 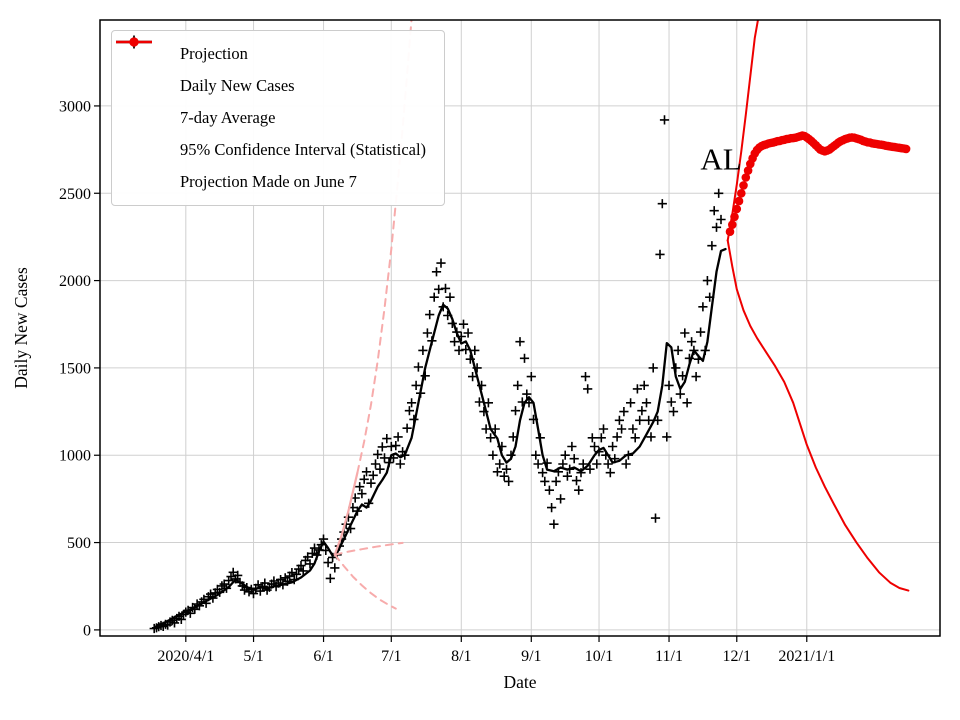 I want to click on y-tick-label: 1000, so click(x=75, y=456).